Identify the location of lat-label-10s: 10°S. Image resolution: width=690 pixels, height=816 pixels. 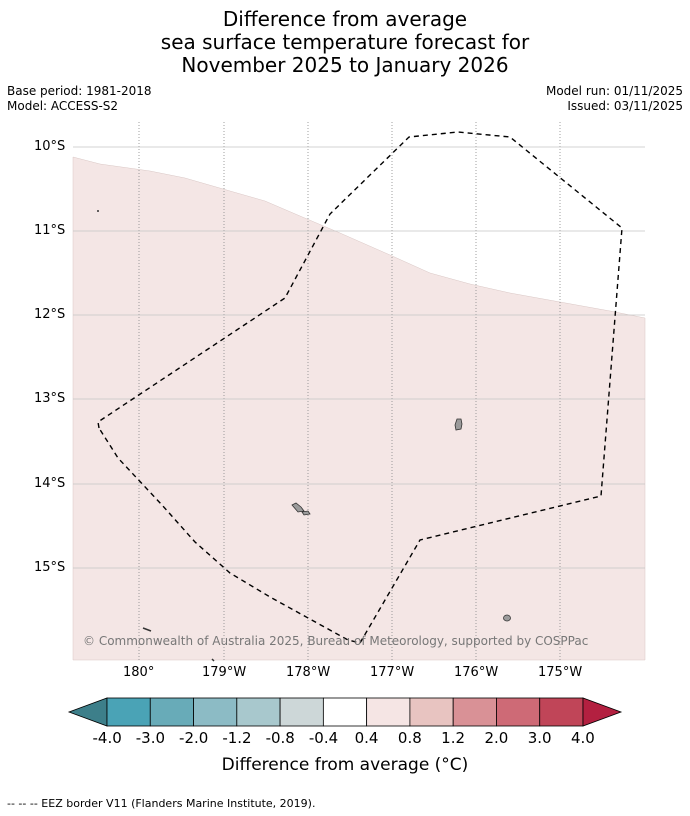
(50, 146).